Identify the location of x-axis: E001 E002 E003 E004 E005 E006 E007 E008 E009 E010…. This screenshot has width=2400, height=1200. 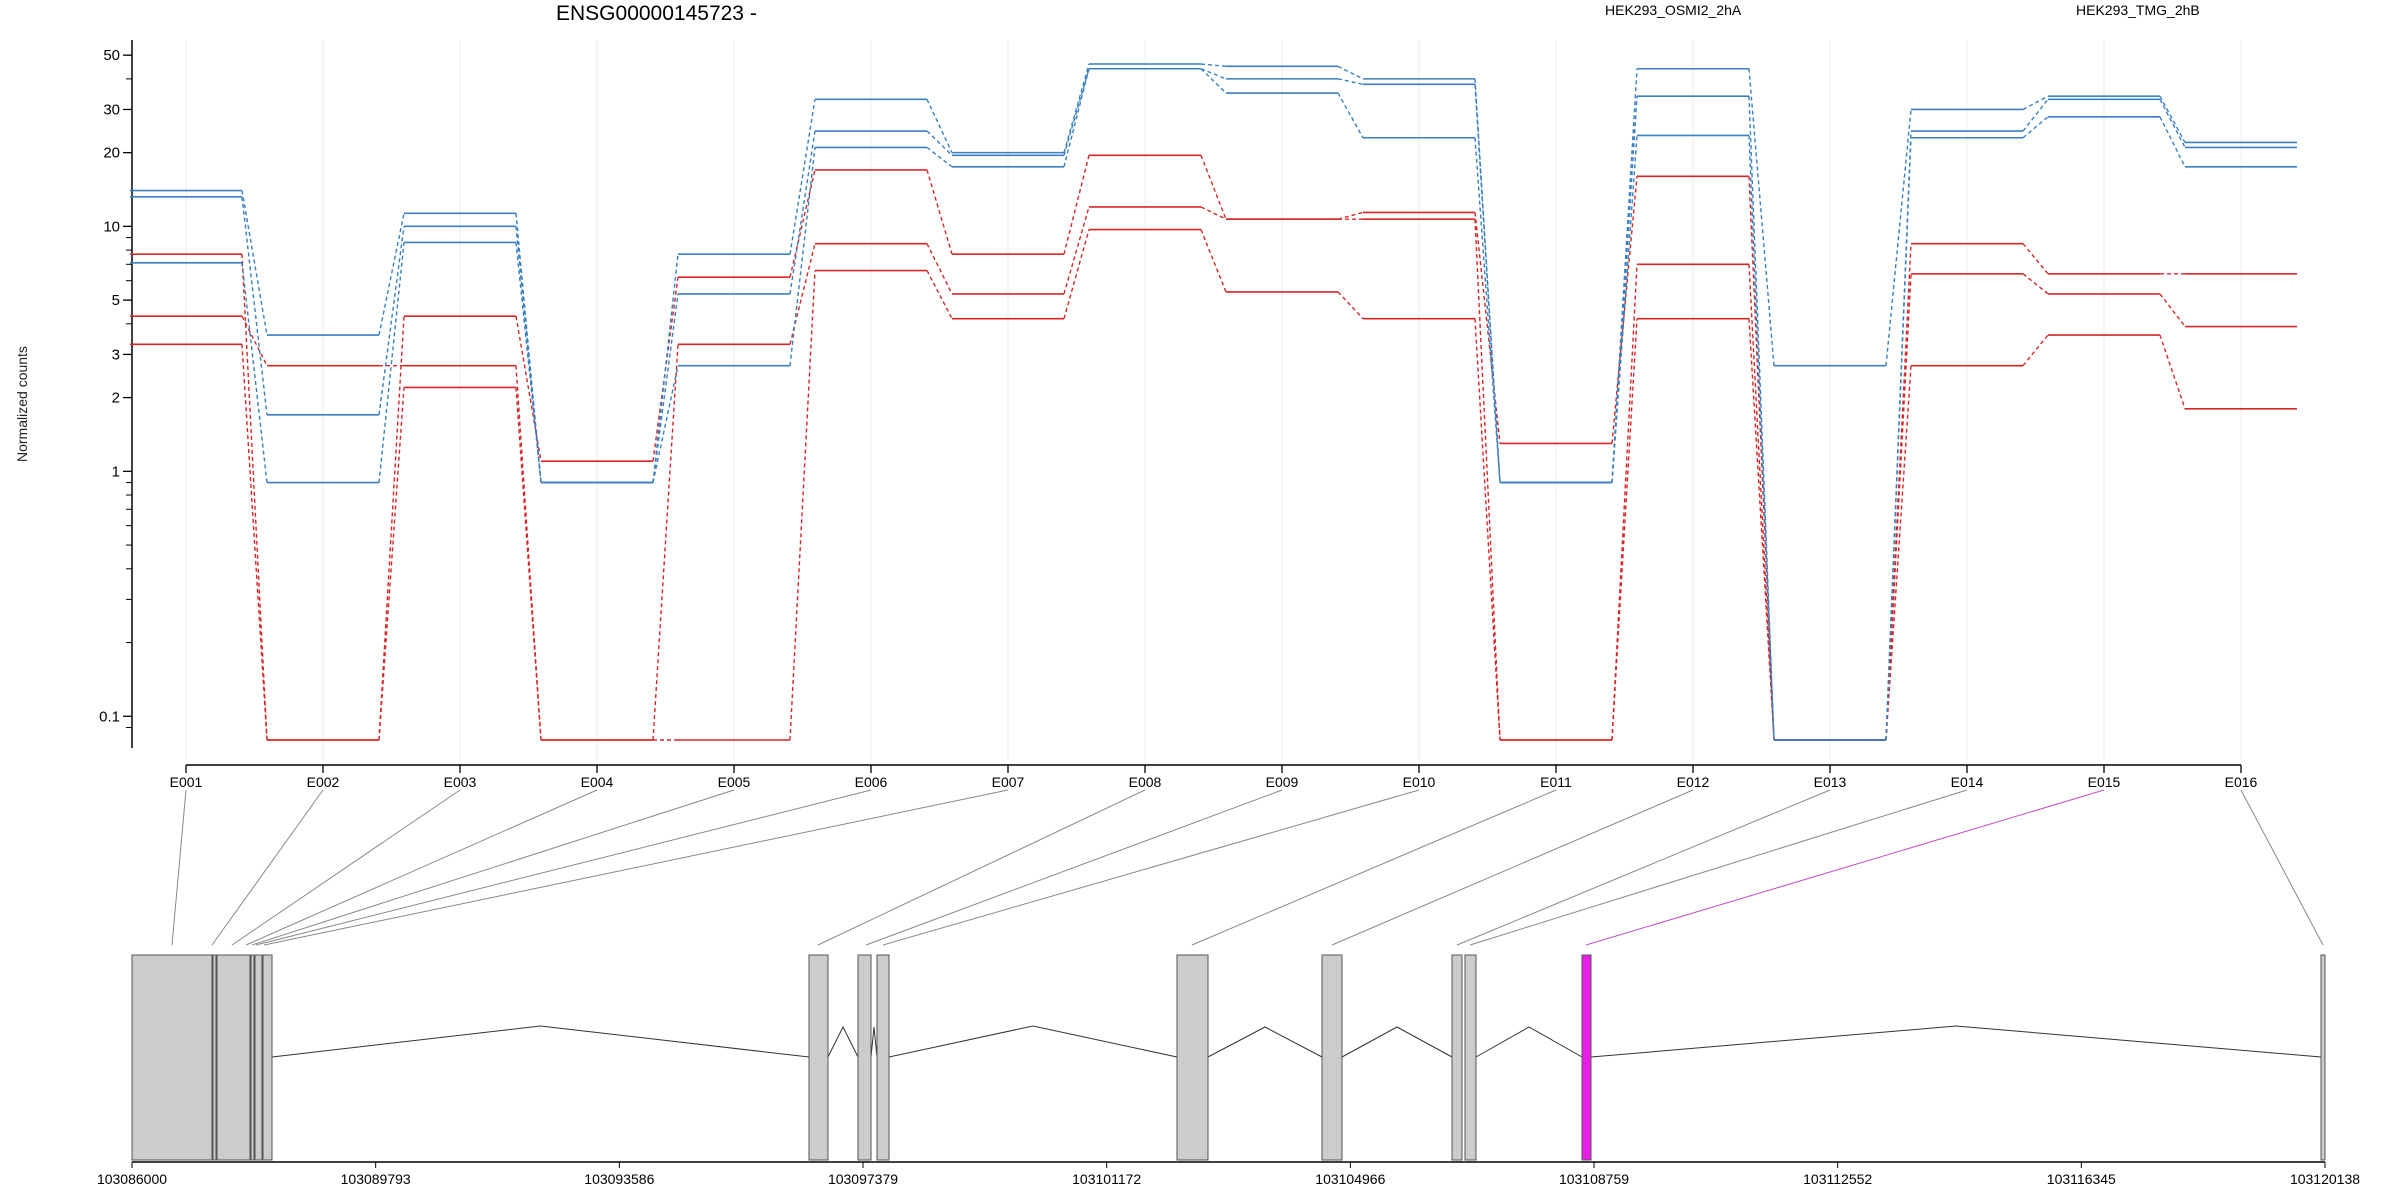
(1214, 777).